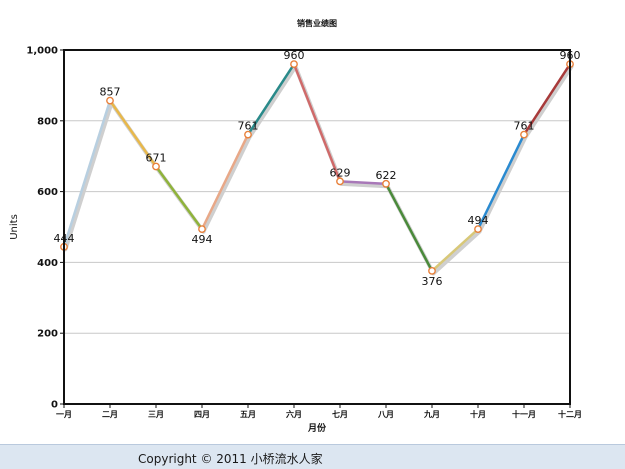 This screenshot has width=625, height=469. I want to click on x-tick-label: 七月, so click(340, 414).